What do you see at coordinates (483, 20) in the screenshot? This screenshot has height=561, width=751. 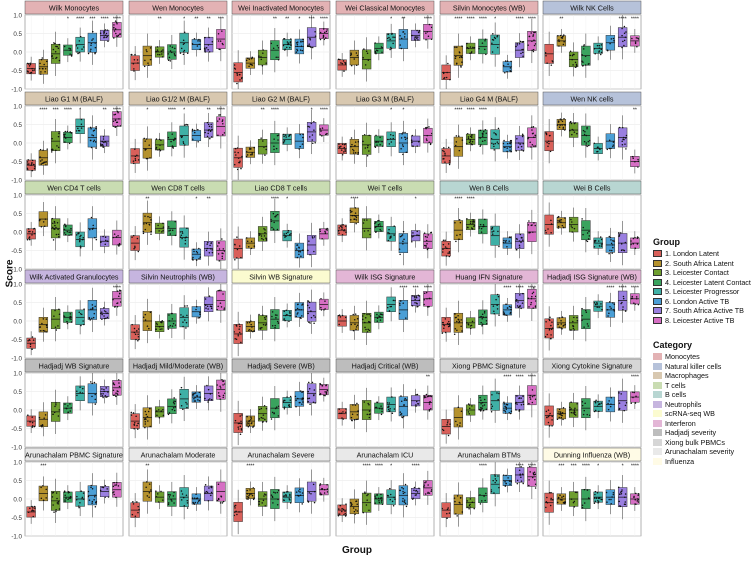 I see `significance-label: ****` at bounding box center [483, 20].